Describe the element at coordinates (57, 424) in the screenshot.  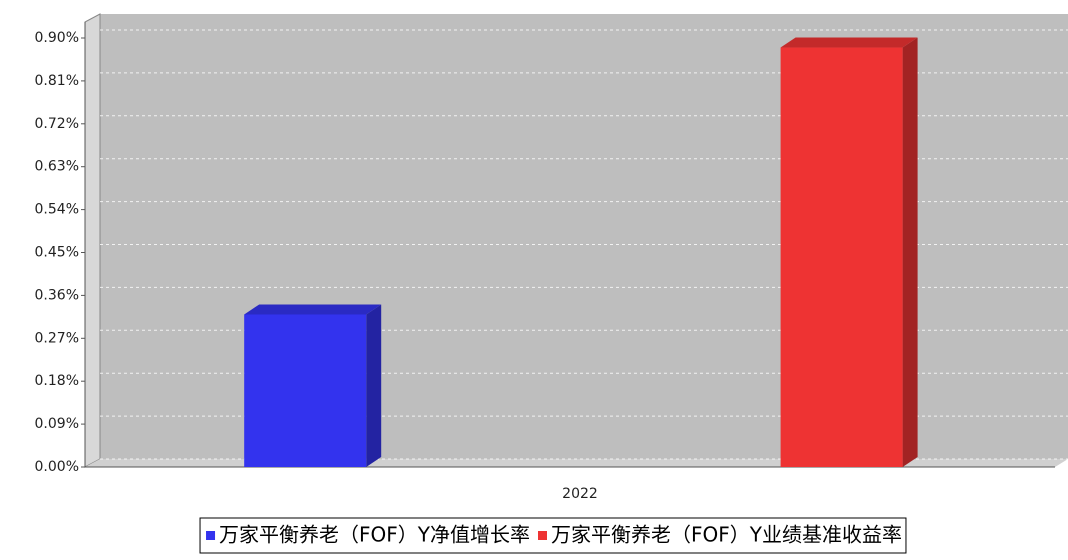
I see `y-tick-label: 0.09%` at that location.